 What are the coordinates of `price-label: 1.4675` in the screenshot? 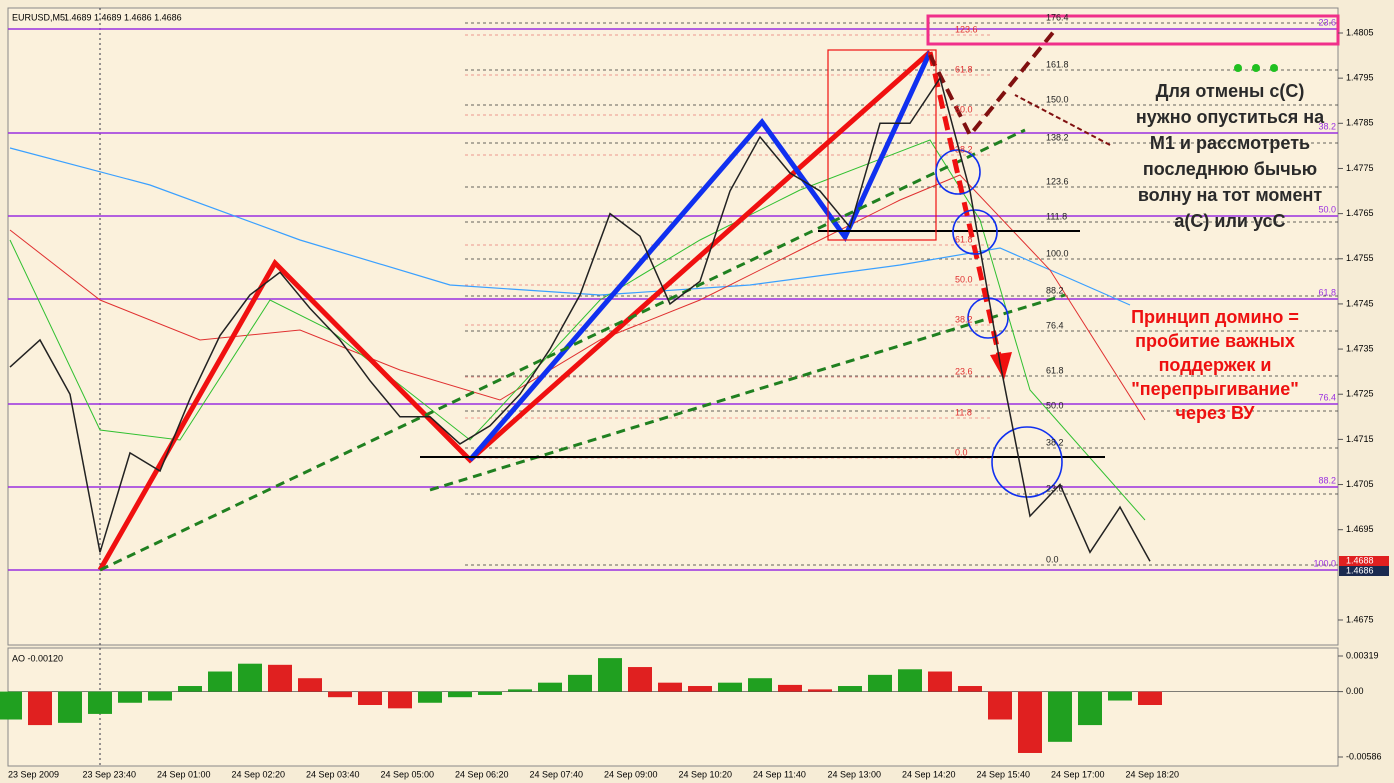 It's located at (1360, 619).